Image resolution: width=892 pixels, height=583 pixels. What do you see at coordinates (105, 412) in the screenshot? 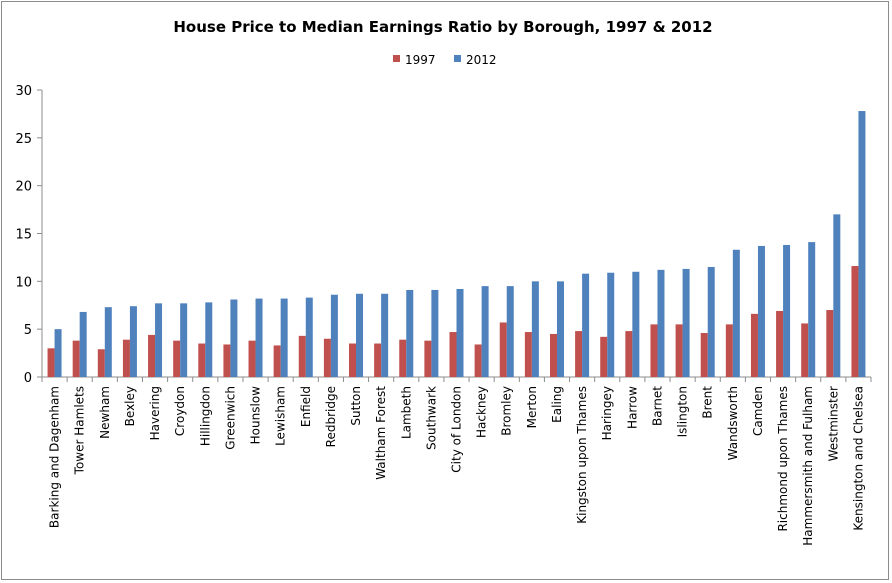
I see `x-category-label: Newham` at bounding box center [105, 412].